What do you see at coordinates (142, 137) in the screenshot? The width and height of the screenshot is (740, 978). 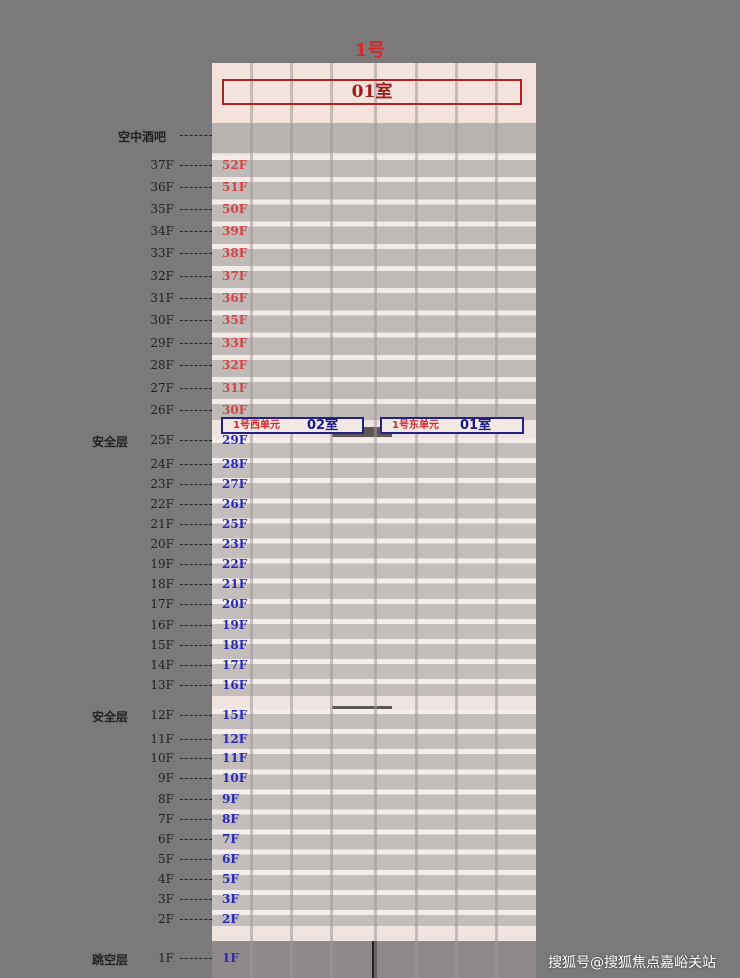 I see `skybar-label: 空中酒吧` at bounding box center [142, 137].